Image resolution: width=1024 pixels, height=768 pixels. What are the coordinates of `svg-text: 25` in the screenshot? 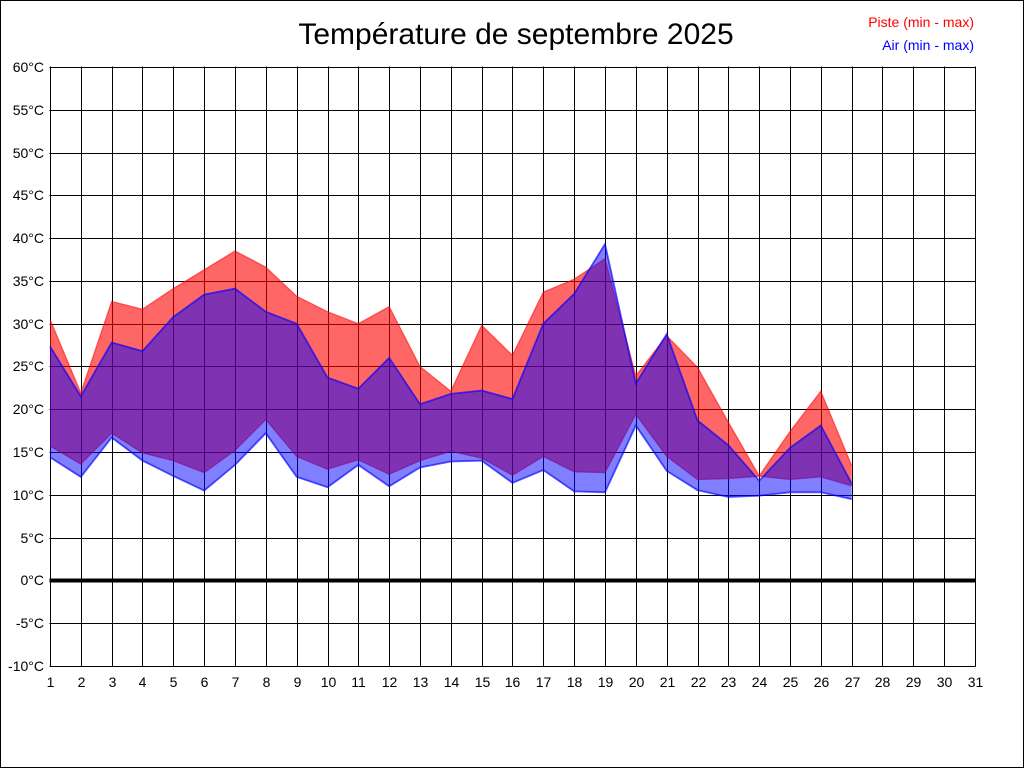 It's located at (791, 682).